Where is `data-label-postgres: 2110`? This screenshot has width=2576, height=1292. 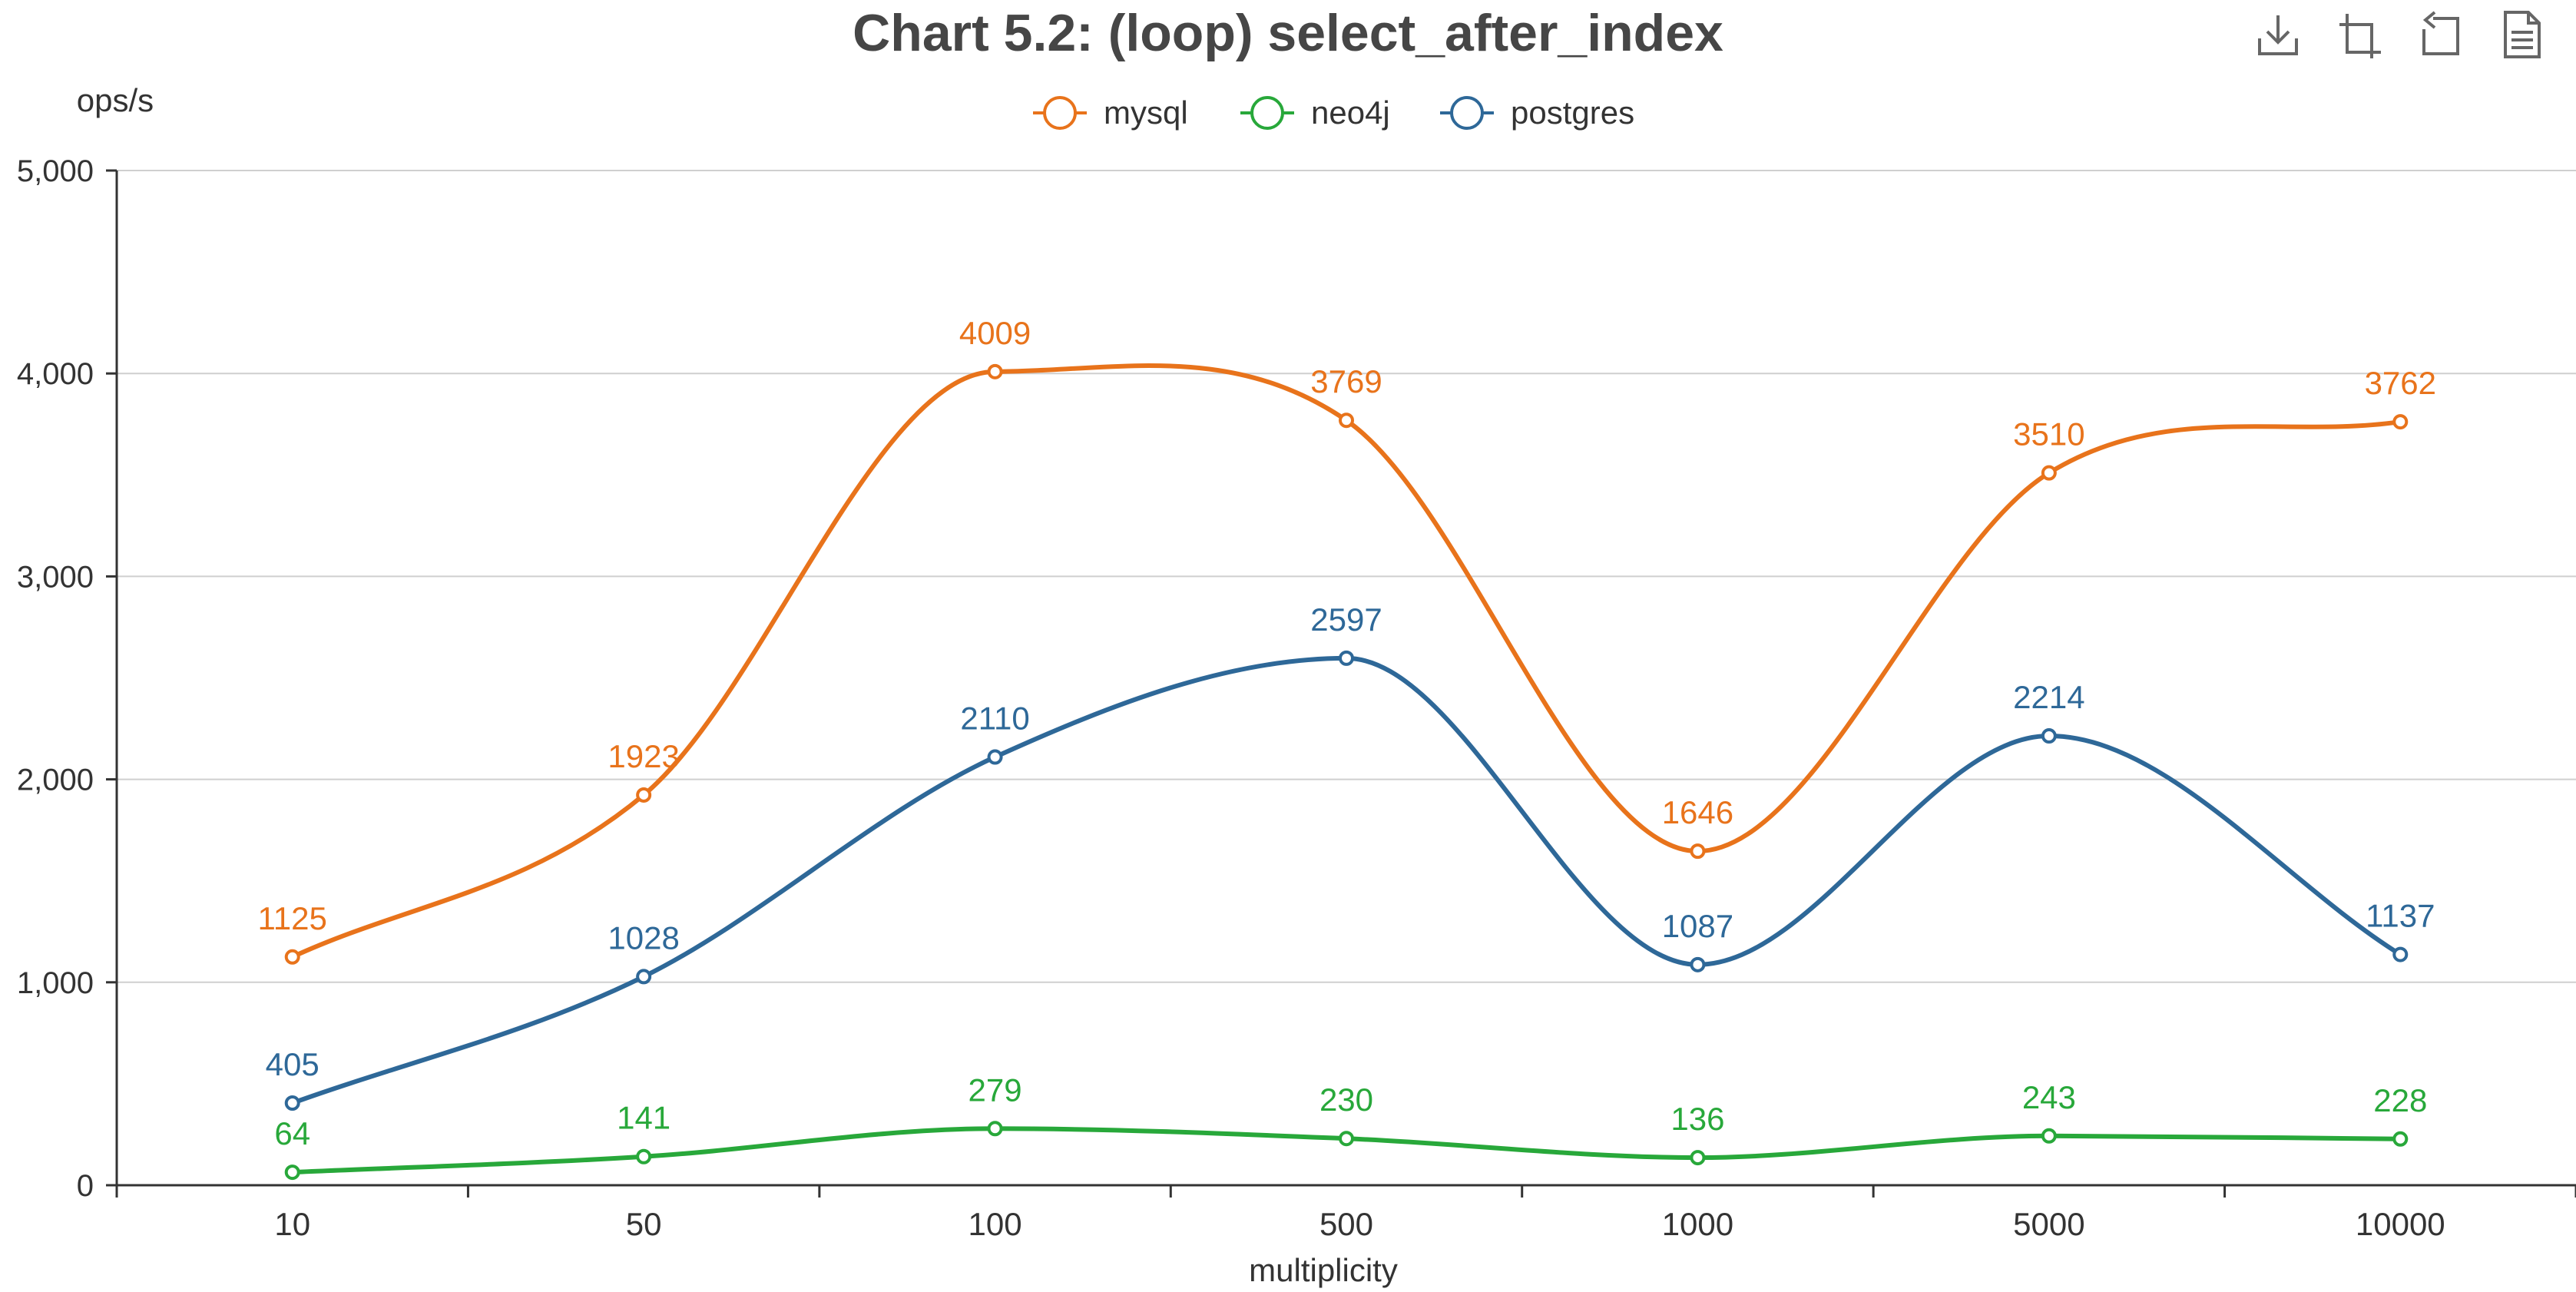
data-label-postgres: 2110 is located at coordinates (994, 719).